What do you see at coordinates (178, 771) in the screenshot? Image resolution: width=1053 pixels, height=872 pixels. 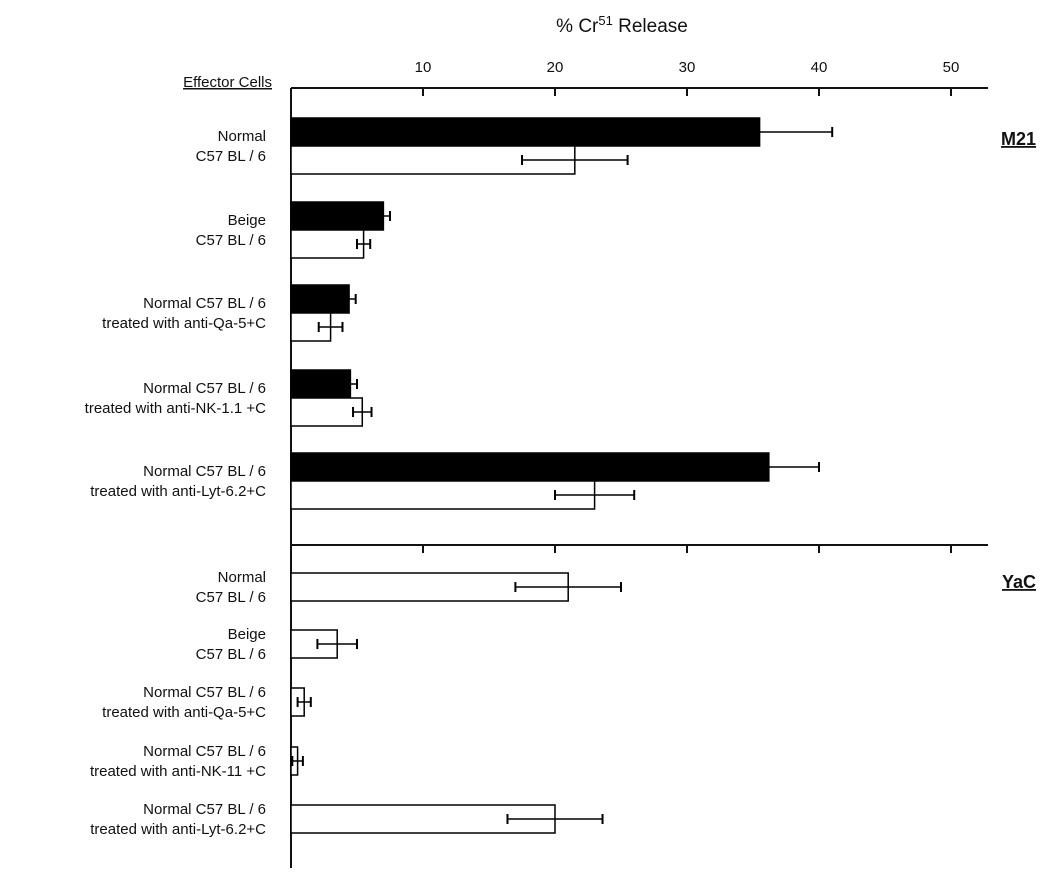 I see `category-label: treated with anti-NK-11 +C` at bounding box center [178, 771].